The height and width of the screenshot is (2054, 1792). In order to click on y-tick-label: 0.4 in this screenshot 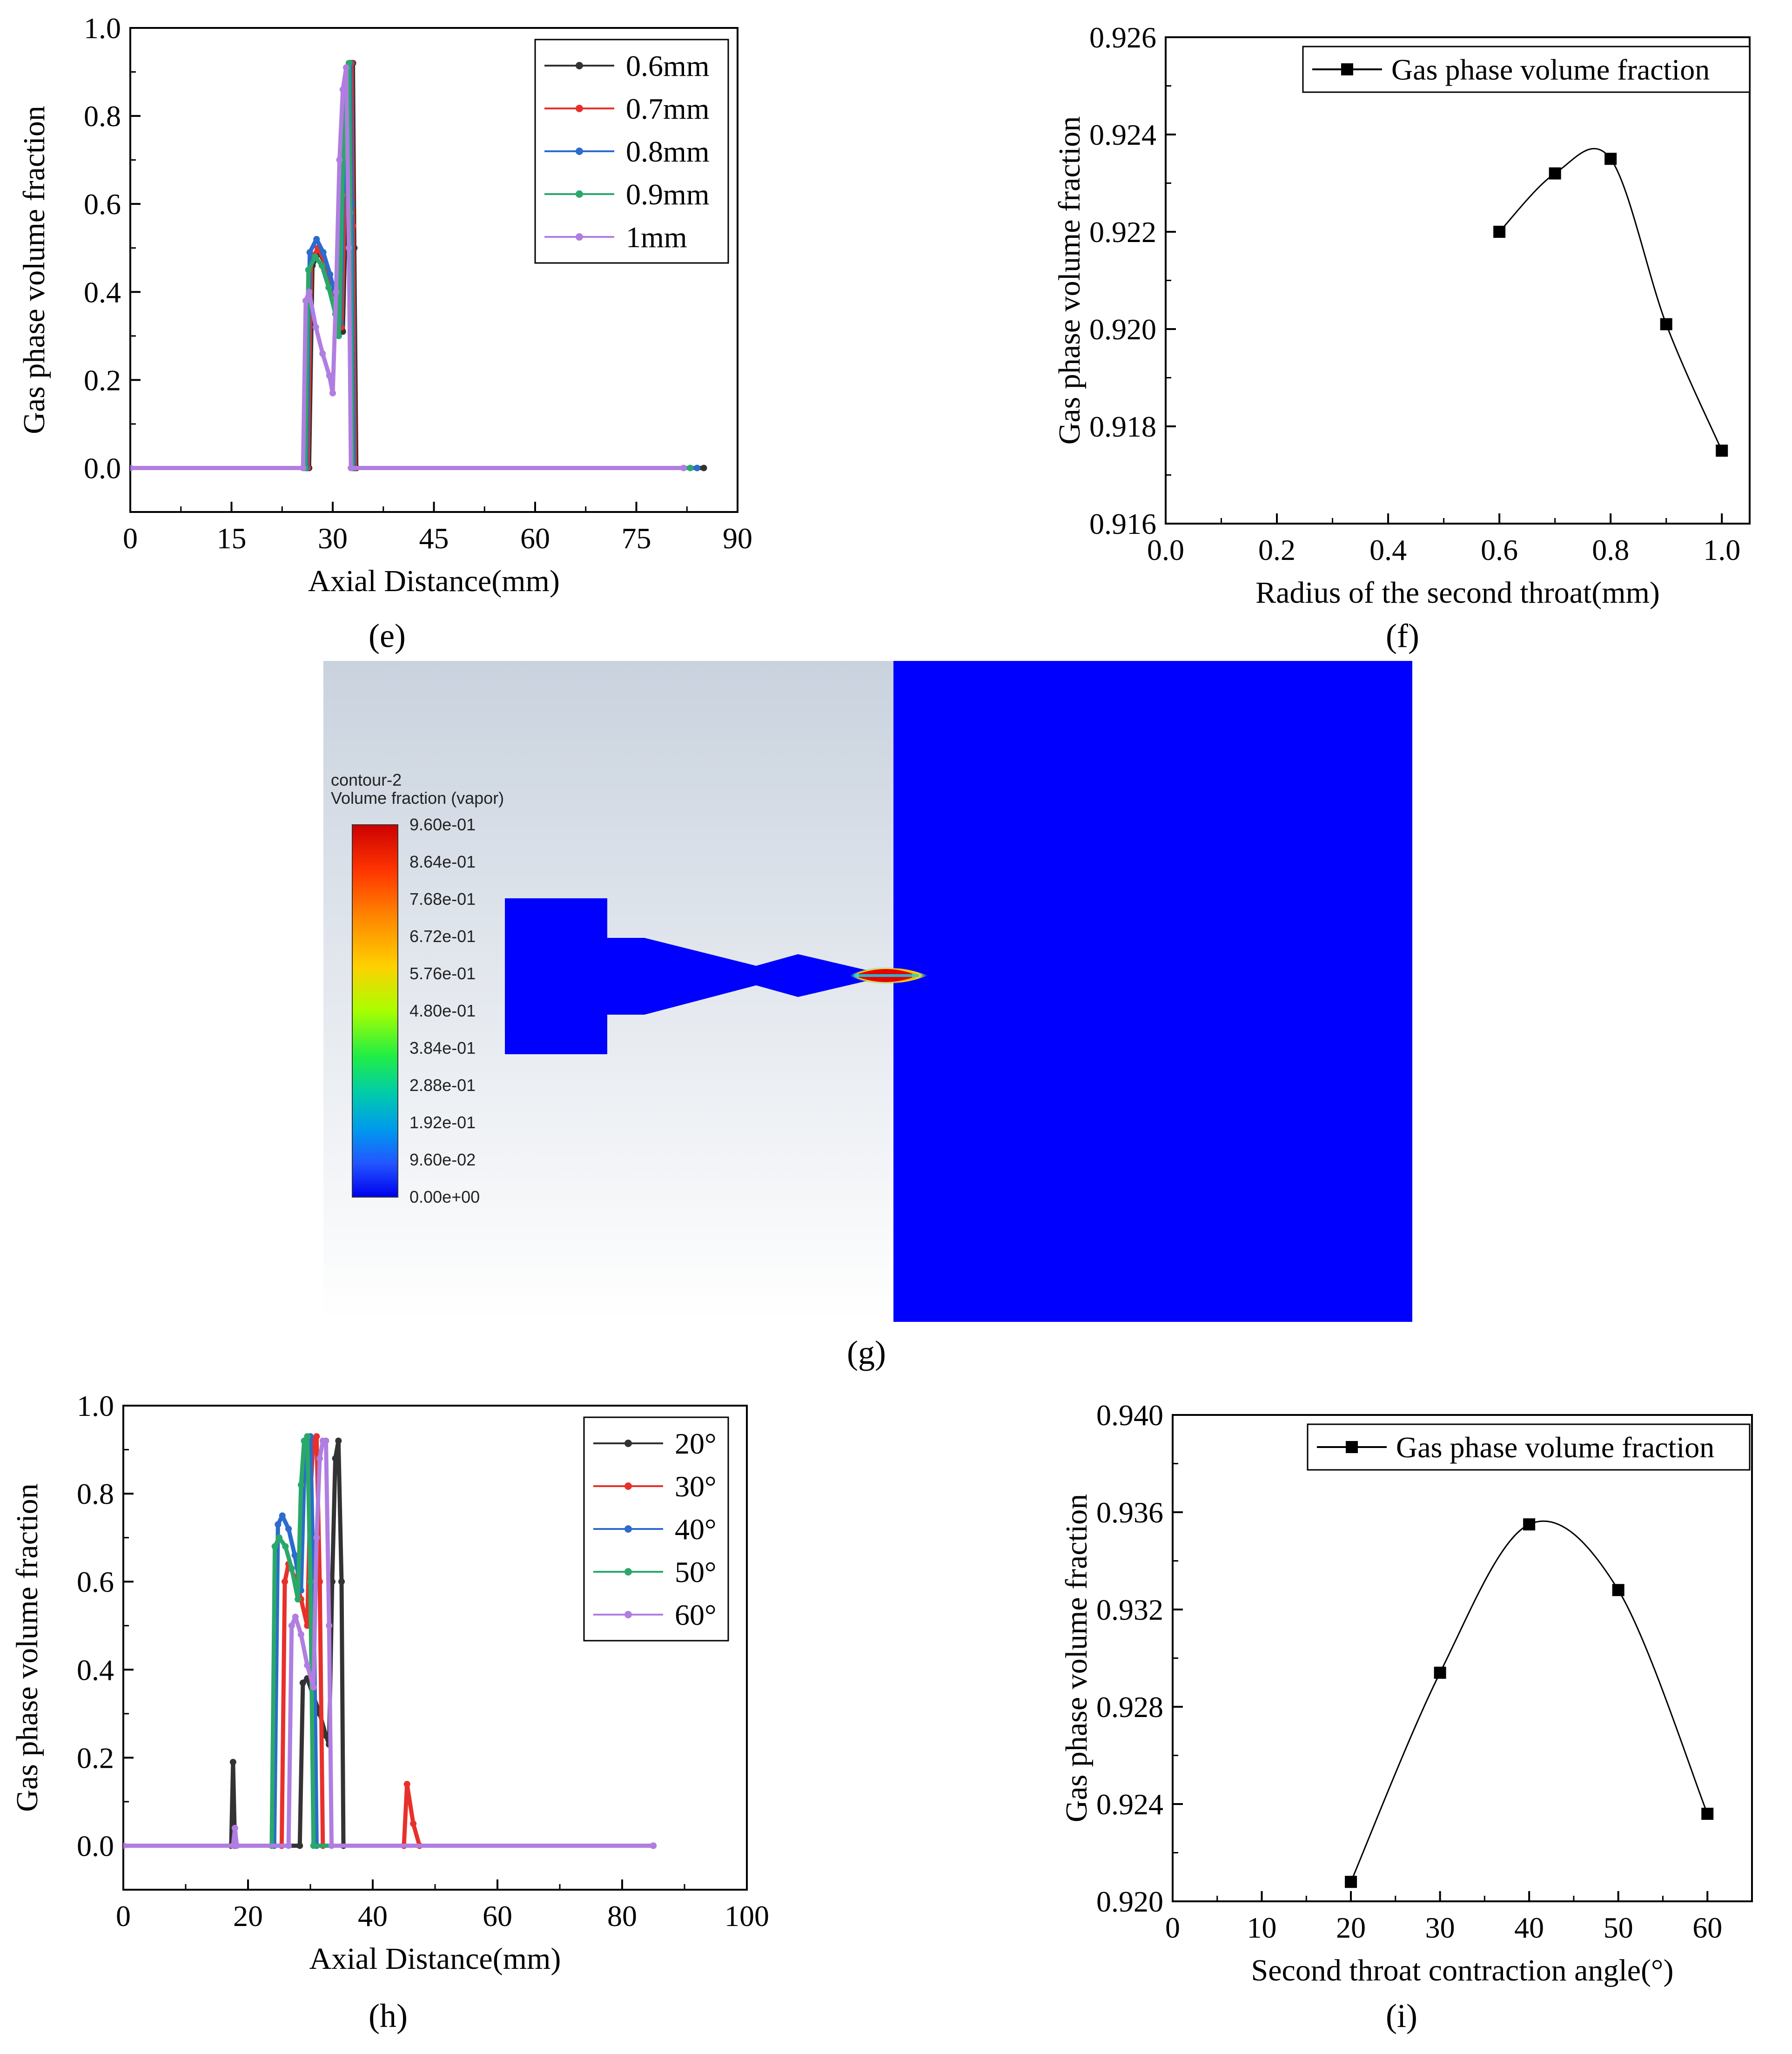, I will do `click(95, 1669)`.